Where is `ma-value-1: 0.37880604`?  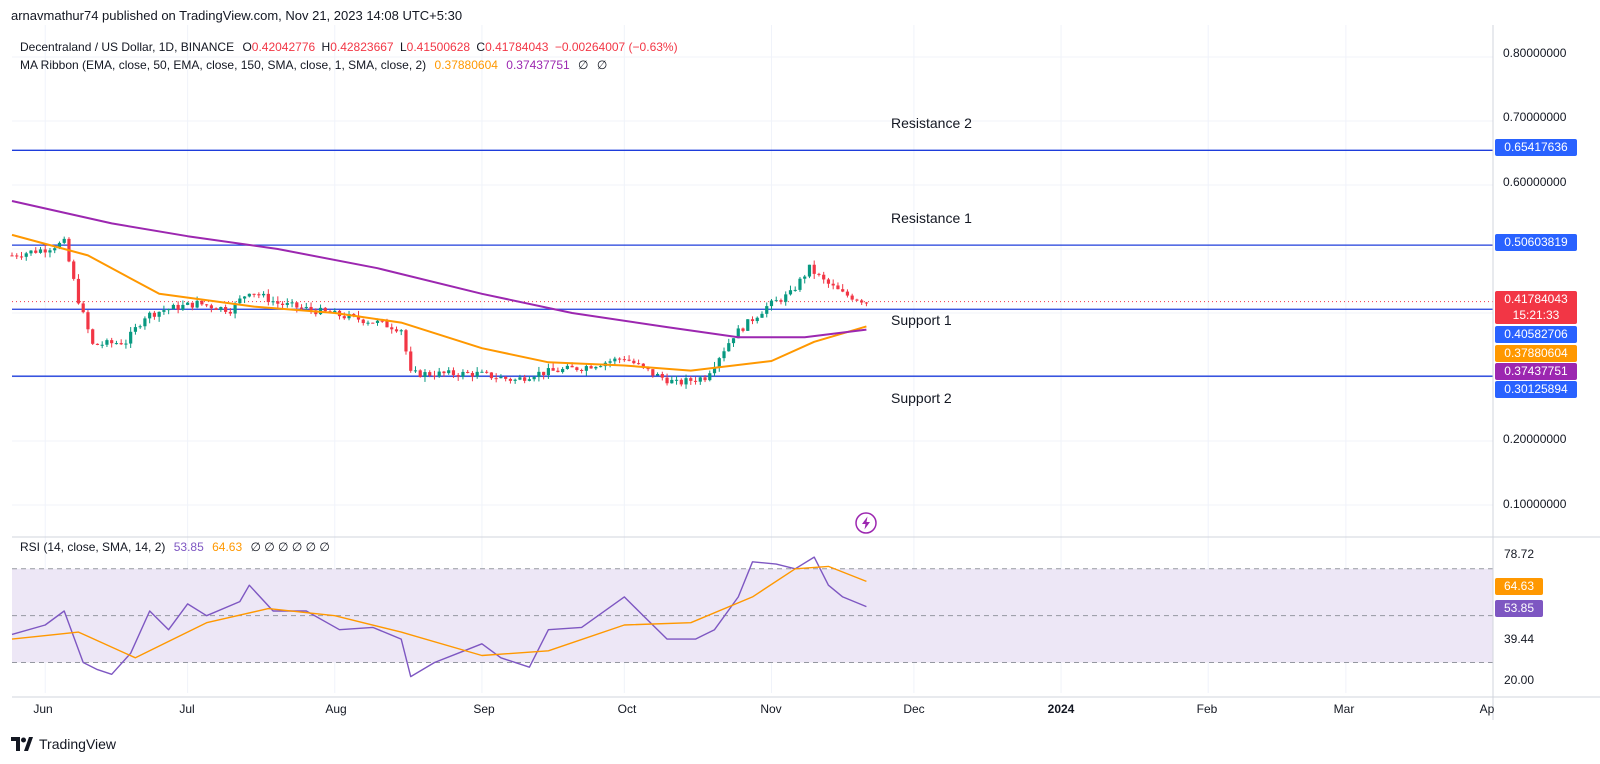 ma-value-1: 0.37880604 is located at coordinates (466, 65).